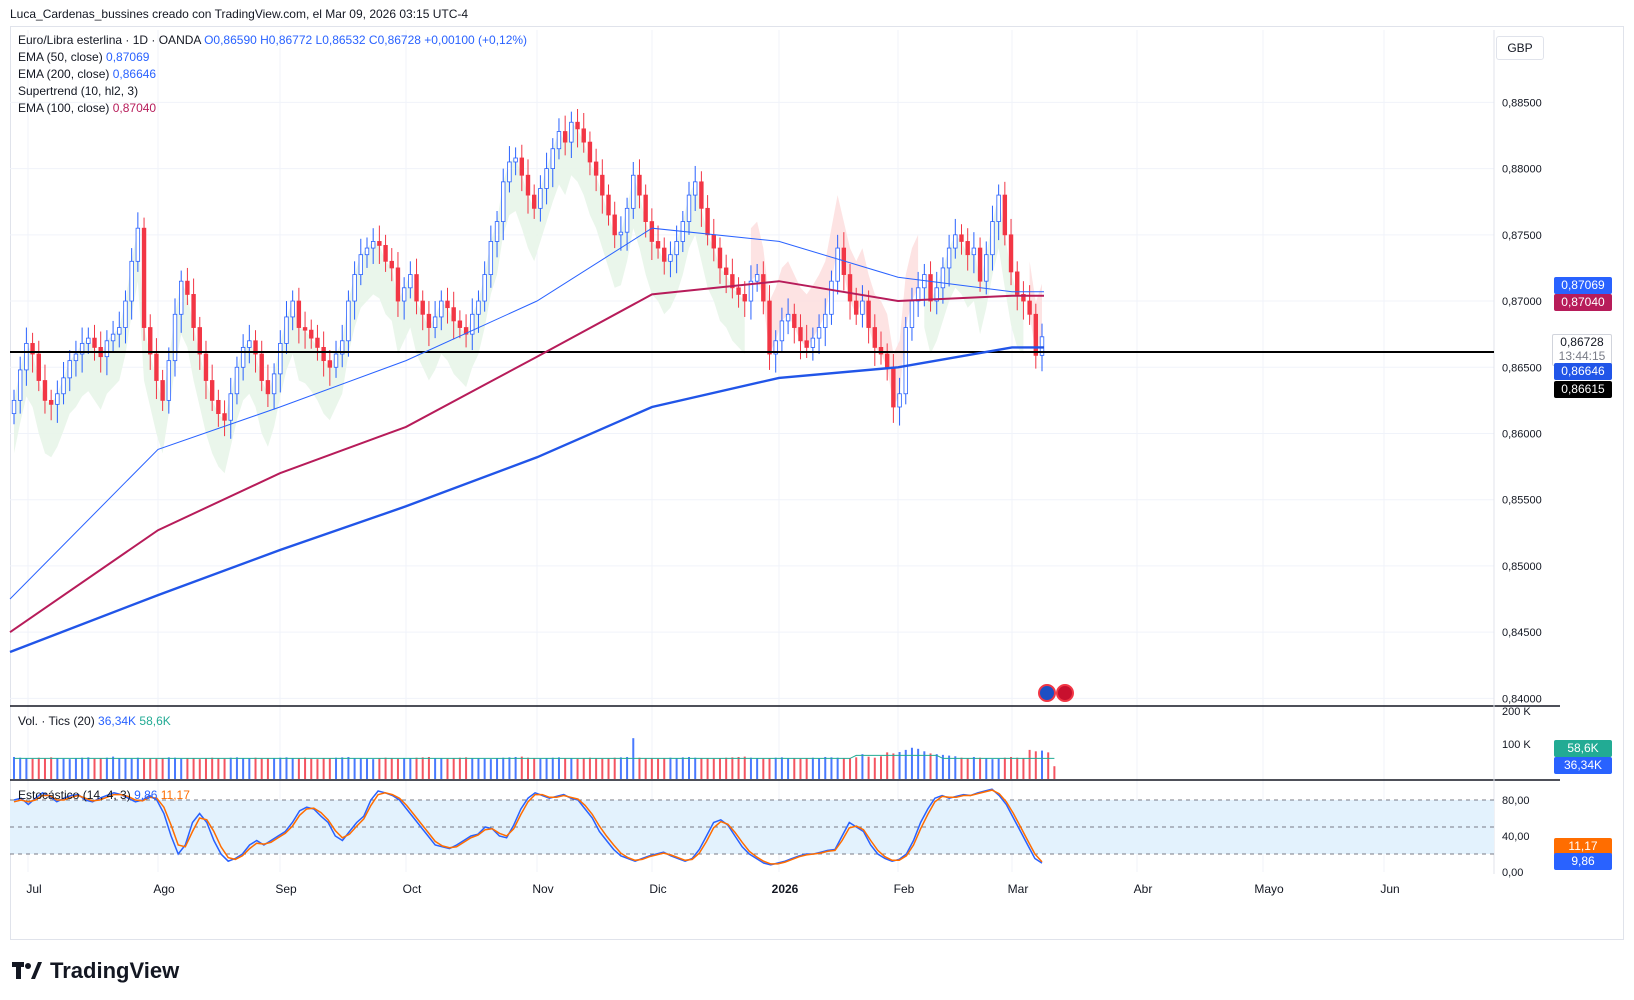  I want to click on crosshair-price-tag: 0,86615, so click(1583, 389).